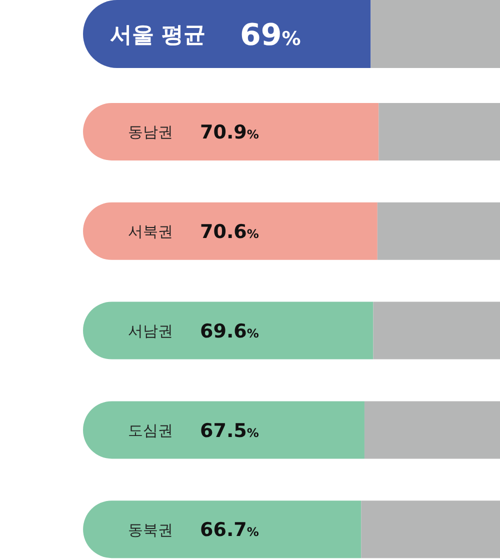 The width and height of the screenshot is (500, 559). What do you see at coordinates (158, 35) in the screenshot?
I see `y-tick-label: 서울 평균` at bounding box center [158, 35].